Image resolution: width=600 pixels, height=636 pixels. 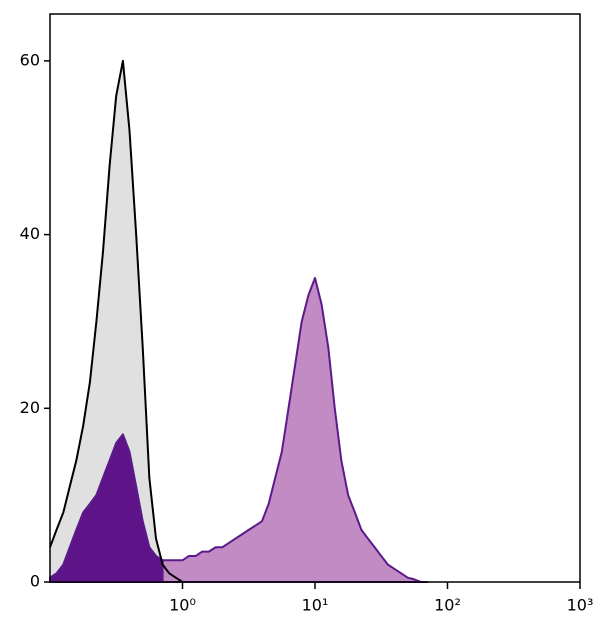 I want to click on x-tick-label: 10², so click(x=447, y=605).